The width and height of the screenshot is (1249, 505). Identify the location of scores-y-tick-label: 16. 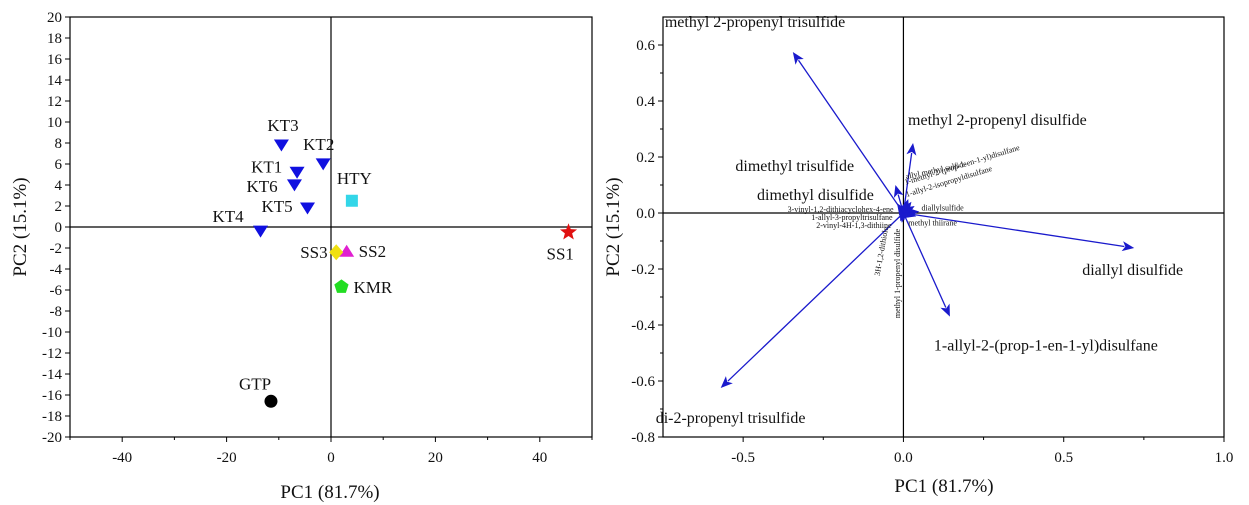
(55, 60).